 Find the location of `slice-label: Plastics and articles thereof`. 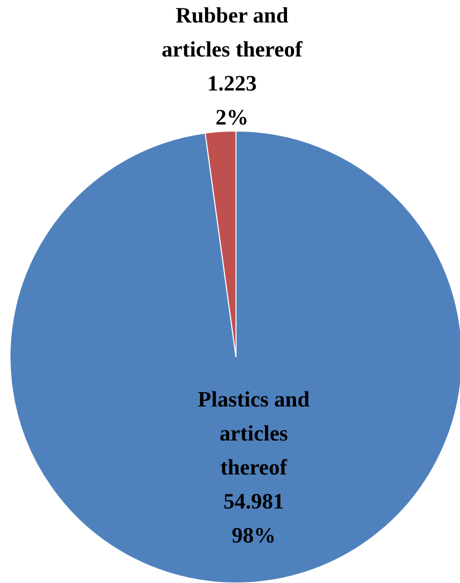

slice-label: Plastics and articles thereof is located at coordinates (254, 433).